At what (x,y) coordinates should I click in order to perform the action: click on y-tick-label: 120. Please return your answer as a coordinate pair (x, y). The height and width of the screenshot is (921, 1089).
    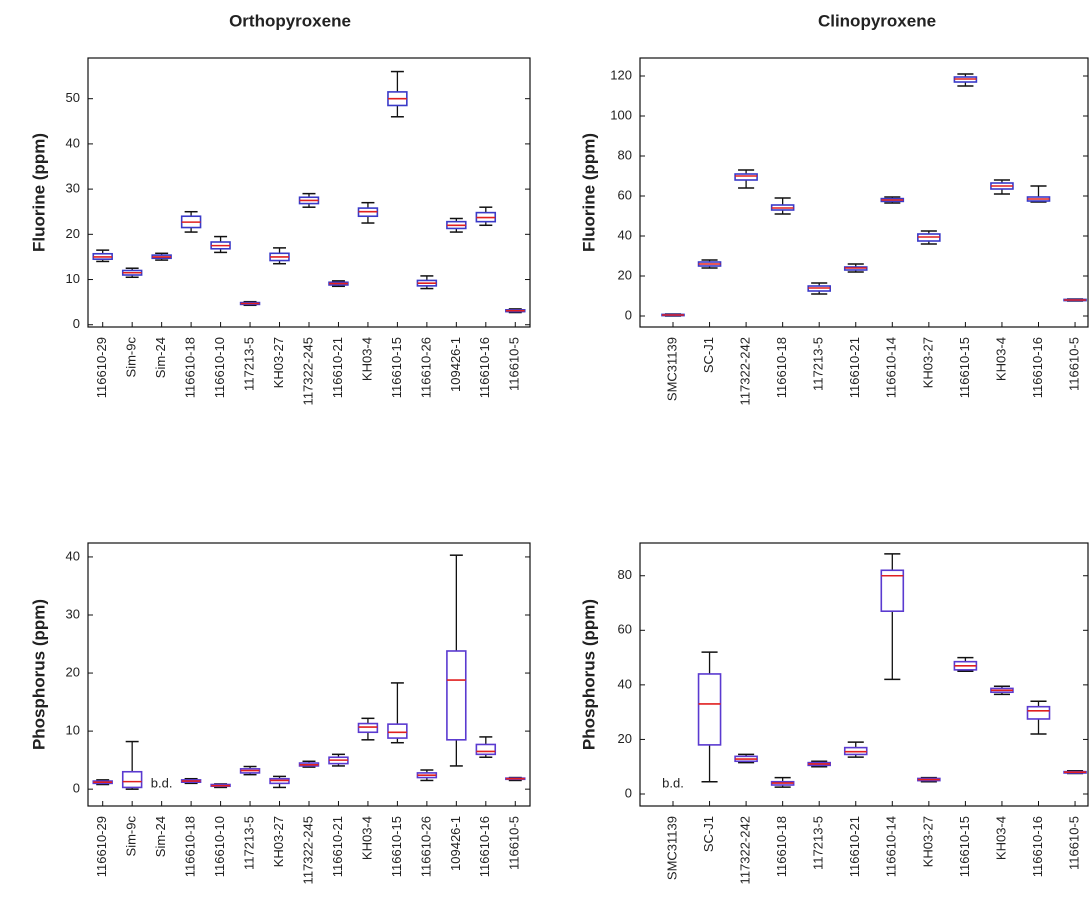
    Looking at the image, I should click on (621, 74).